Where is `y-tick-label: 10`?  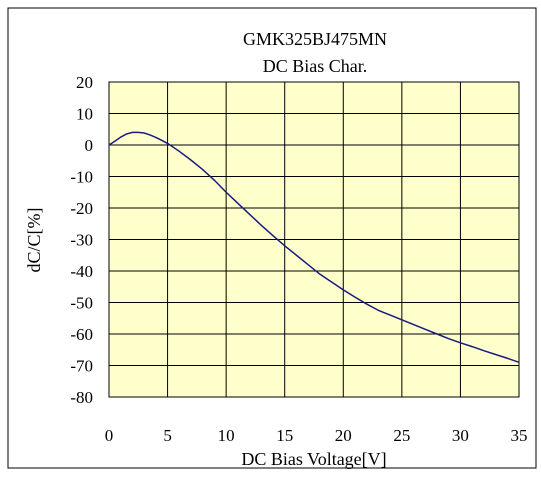
y-tick-label: 10 is located at coordinates (84, 114).